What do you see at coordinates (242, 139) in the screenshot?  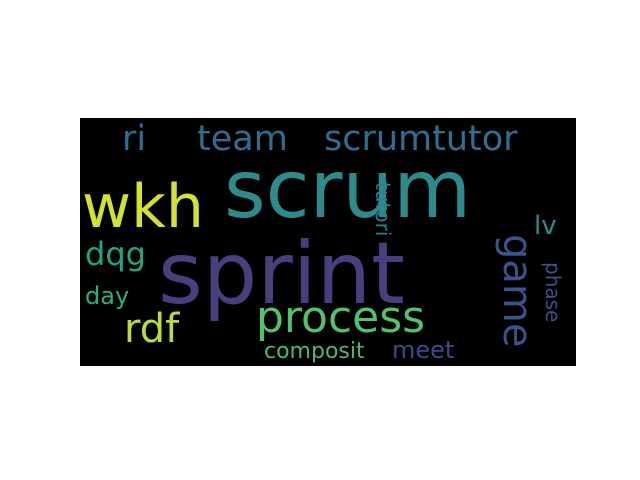 I see `word-team: team` at bounding box center [242, 139].